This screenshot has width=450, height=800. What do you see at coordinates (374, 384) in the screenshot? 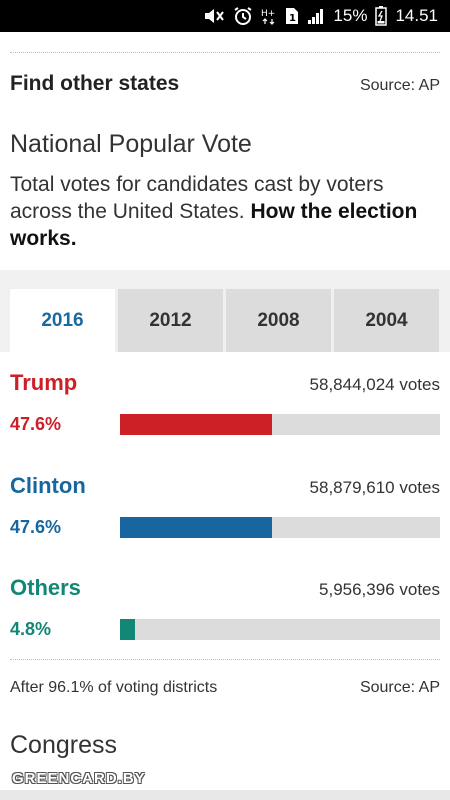
I see `candidate-votes: 58,844,024 votes` at bounding box center [374, 384].